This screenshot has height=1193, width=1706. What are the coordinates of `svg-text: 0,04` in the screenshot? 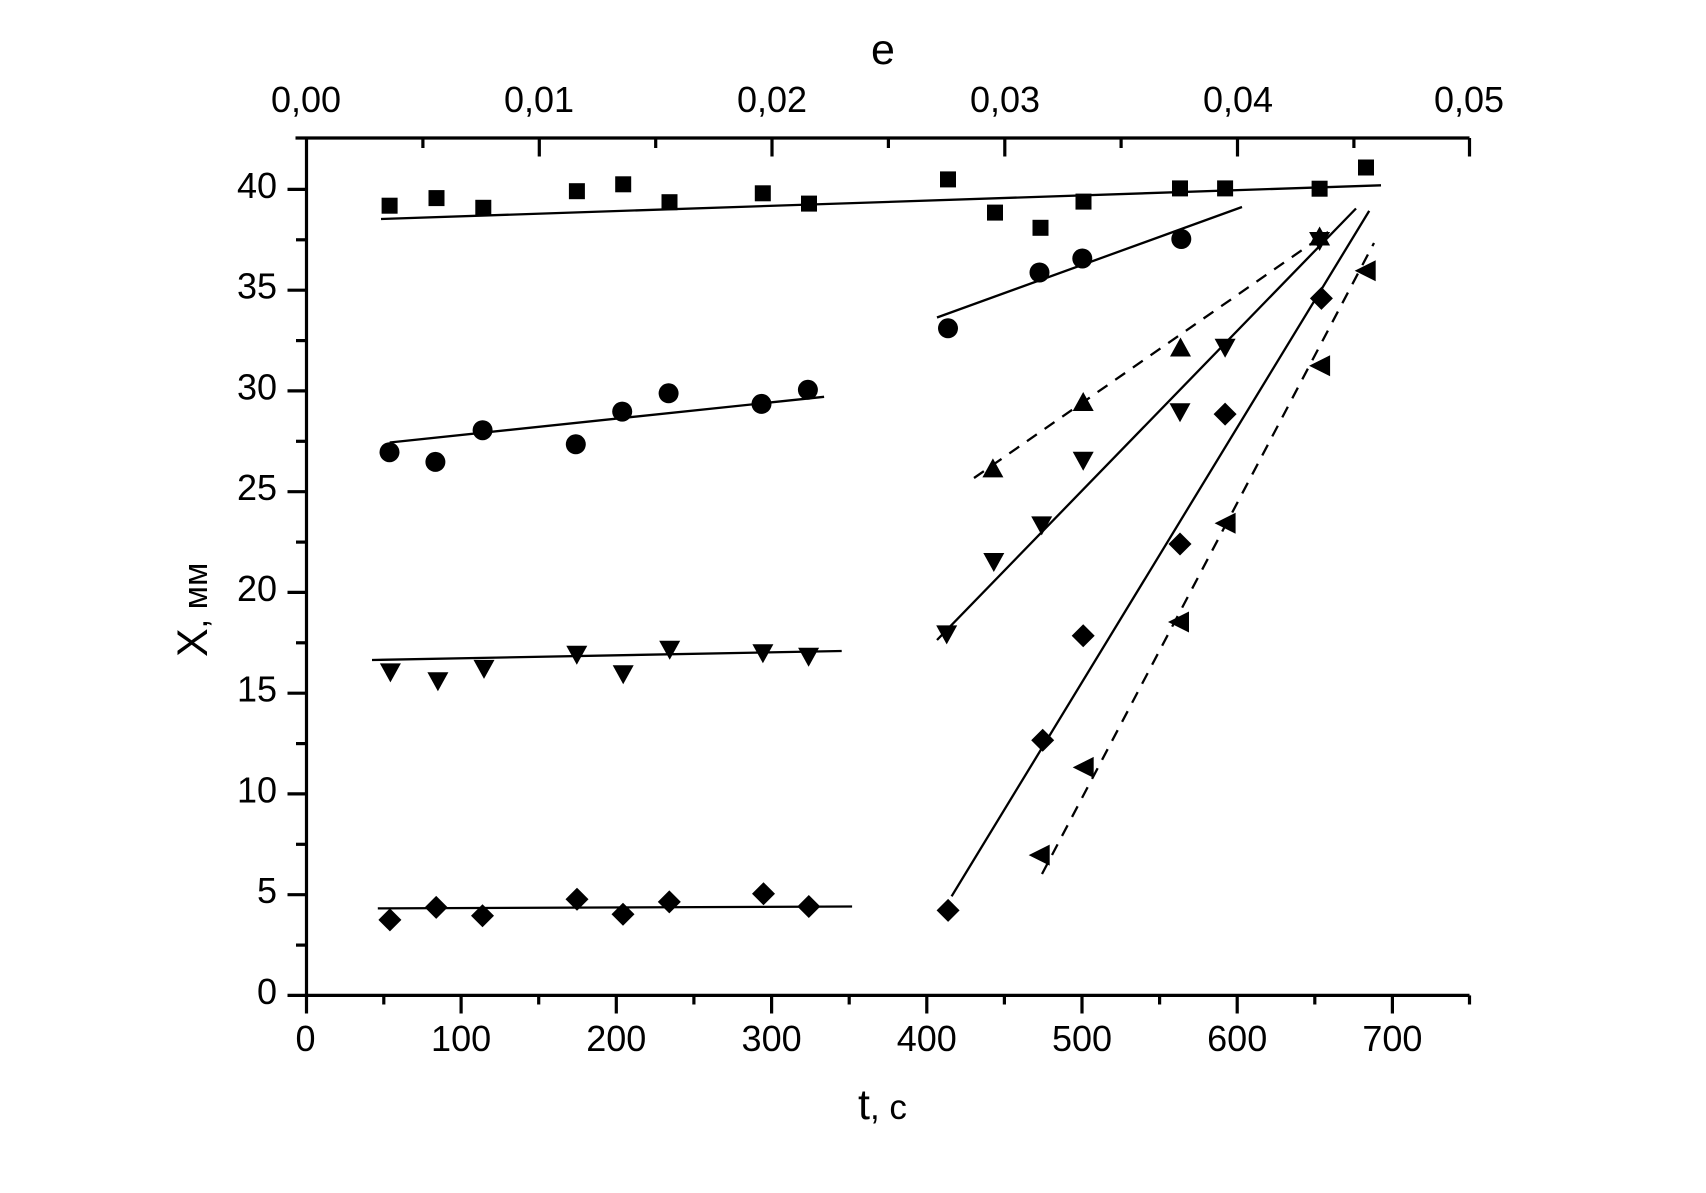 It's located at (1238, 99).